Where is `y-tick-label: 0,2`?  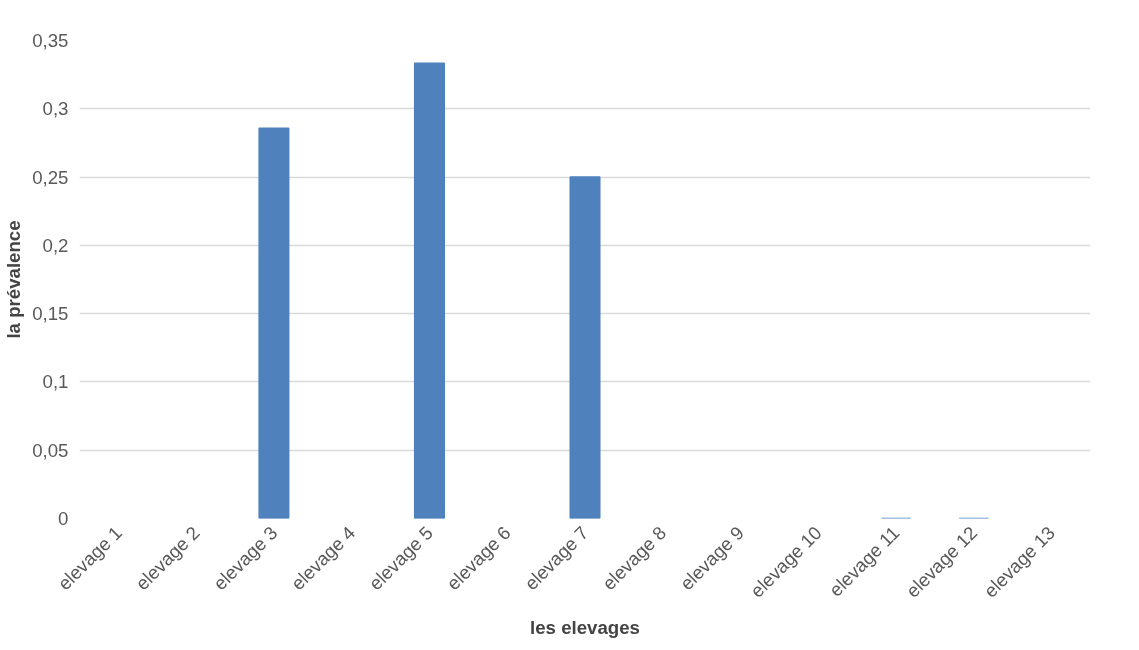
y-tick-label: 0,2 is located at coordinates (55, 245).